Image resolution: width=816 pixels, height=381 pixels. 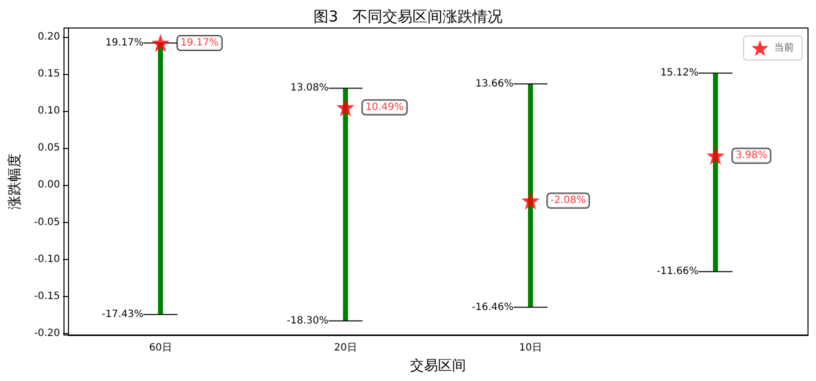 I want to click on y-tick-label: 0.05, so click(x=49, y=148).